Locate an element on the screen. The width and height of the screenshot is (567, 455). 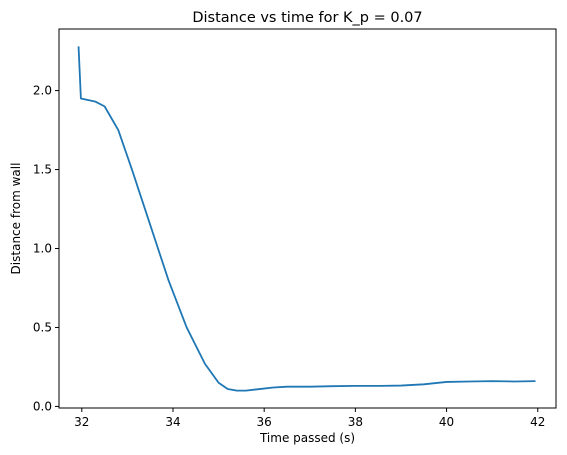
y-tick-label: 1.0 is located at coordinates (42, 249).